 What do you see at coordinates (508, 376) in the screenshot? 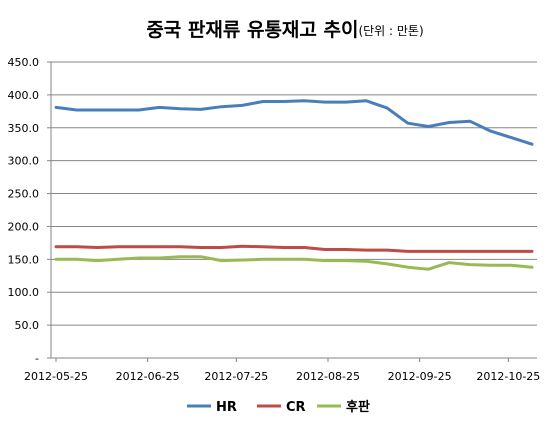
I see `x-tick-label: 2012-10-25` at bounding box center [508, 376].